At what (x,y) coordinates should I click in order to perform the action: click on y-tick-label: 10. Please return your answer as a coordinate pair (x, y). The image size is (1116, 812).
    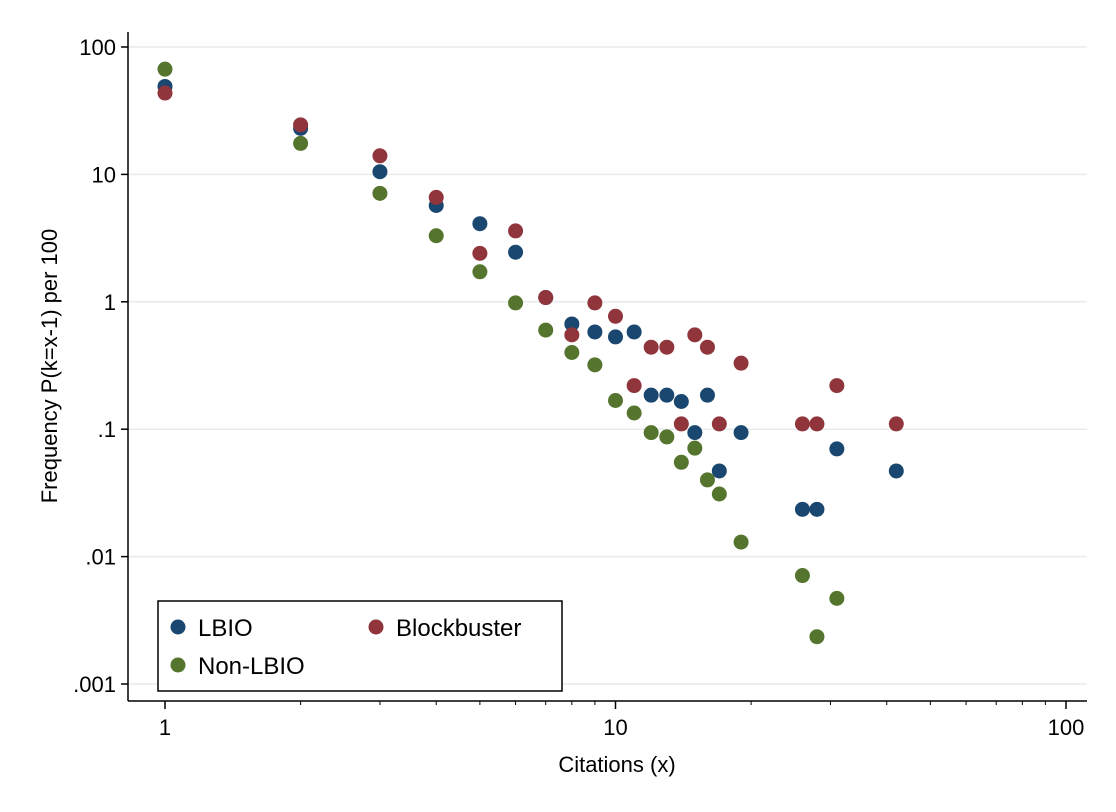
    Looking at the image, I should click on (104, 174).